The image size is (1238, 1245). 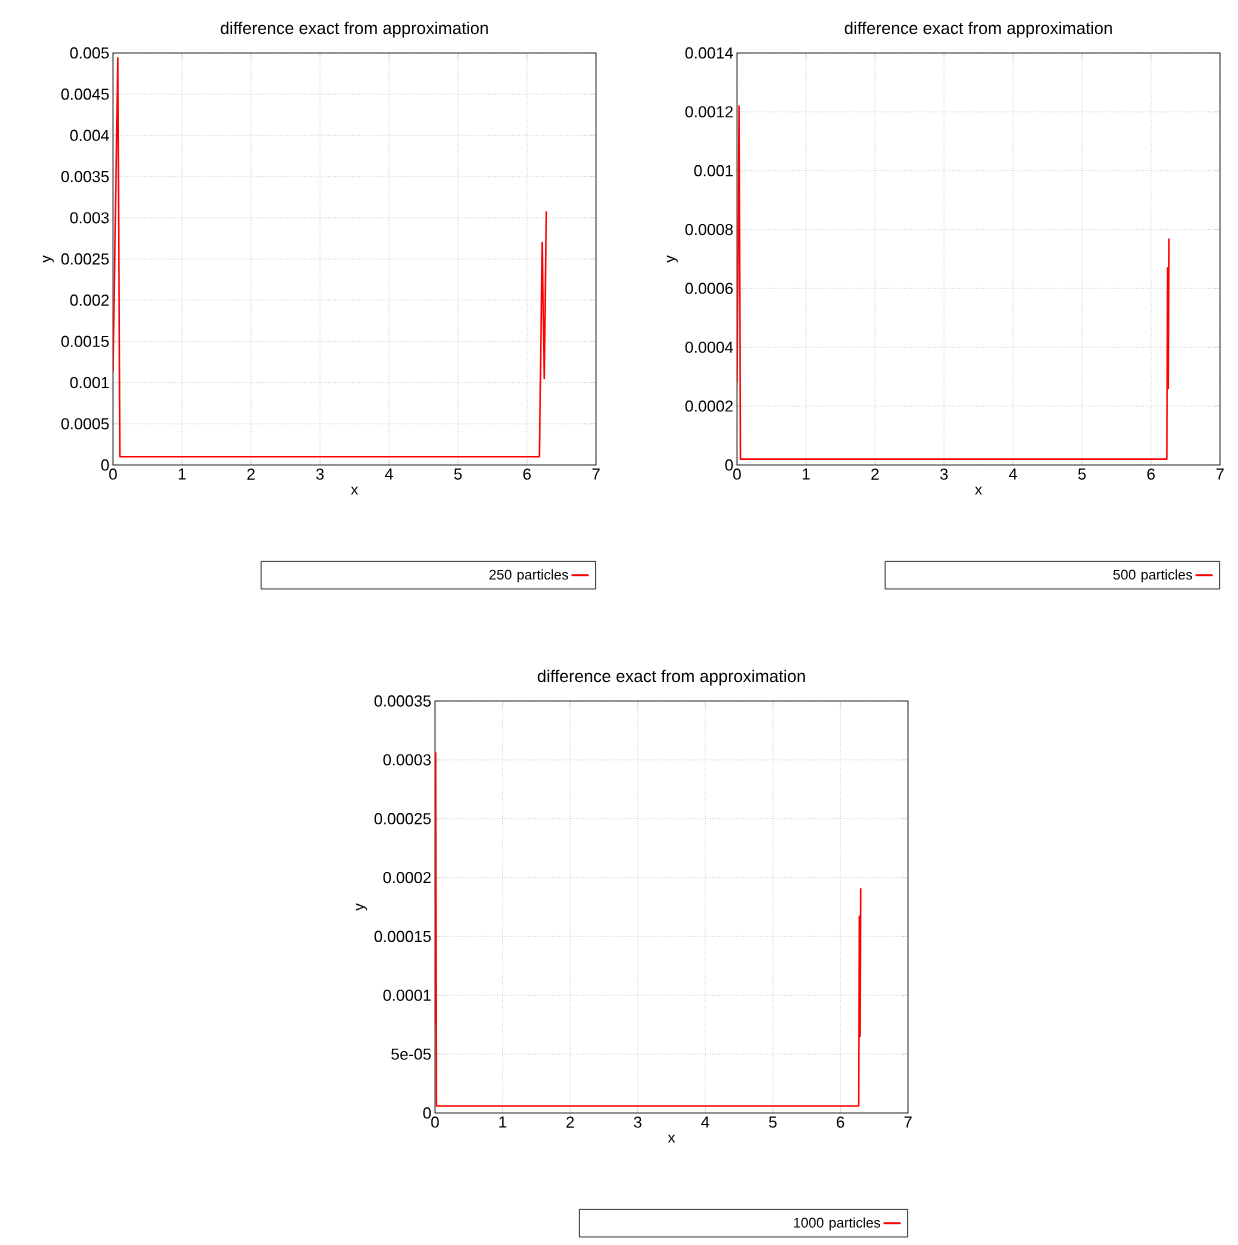 I want to click on y-tick-label: 0.0006, so click(x=709, y=288).